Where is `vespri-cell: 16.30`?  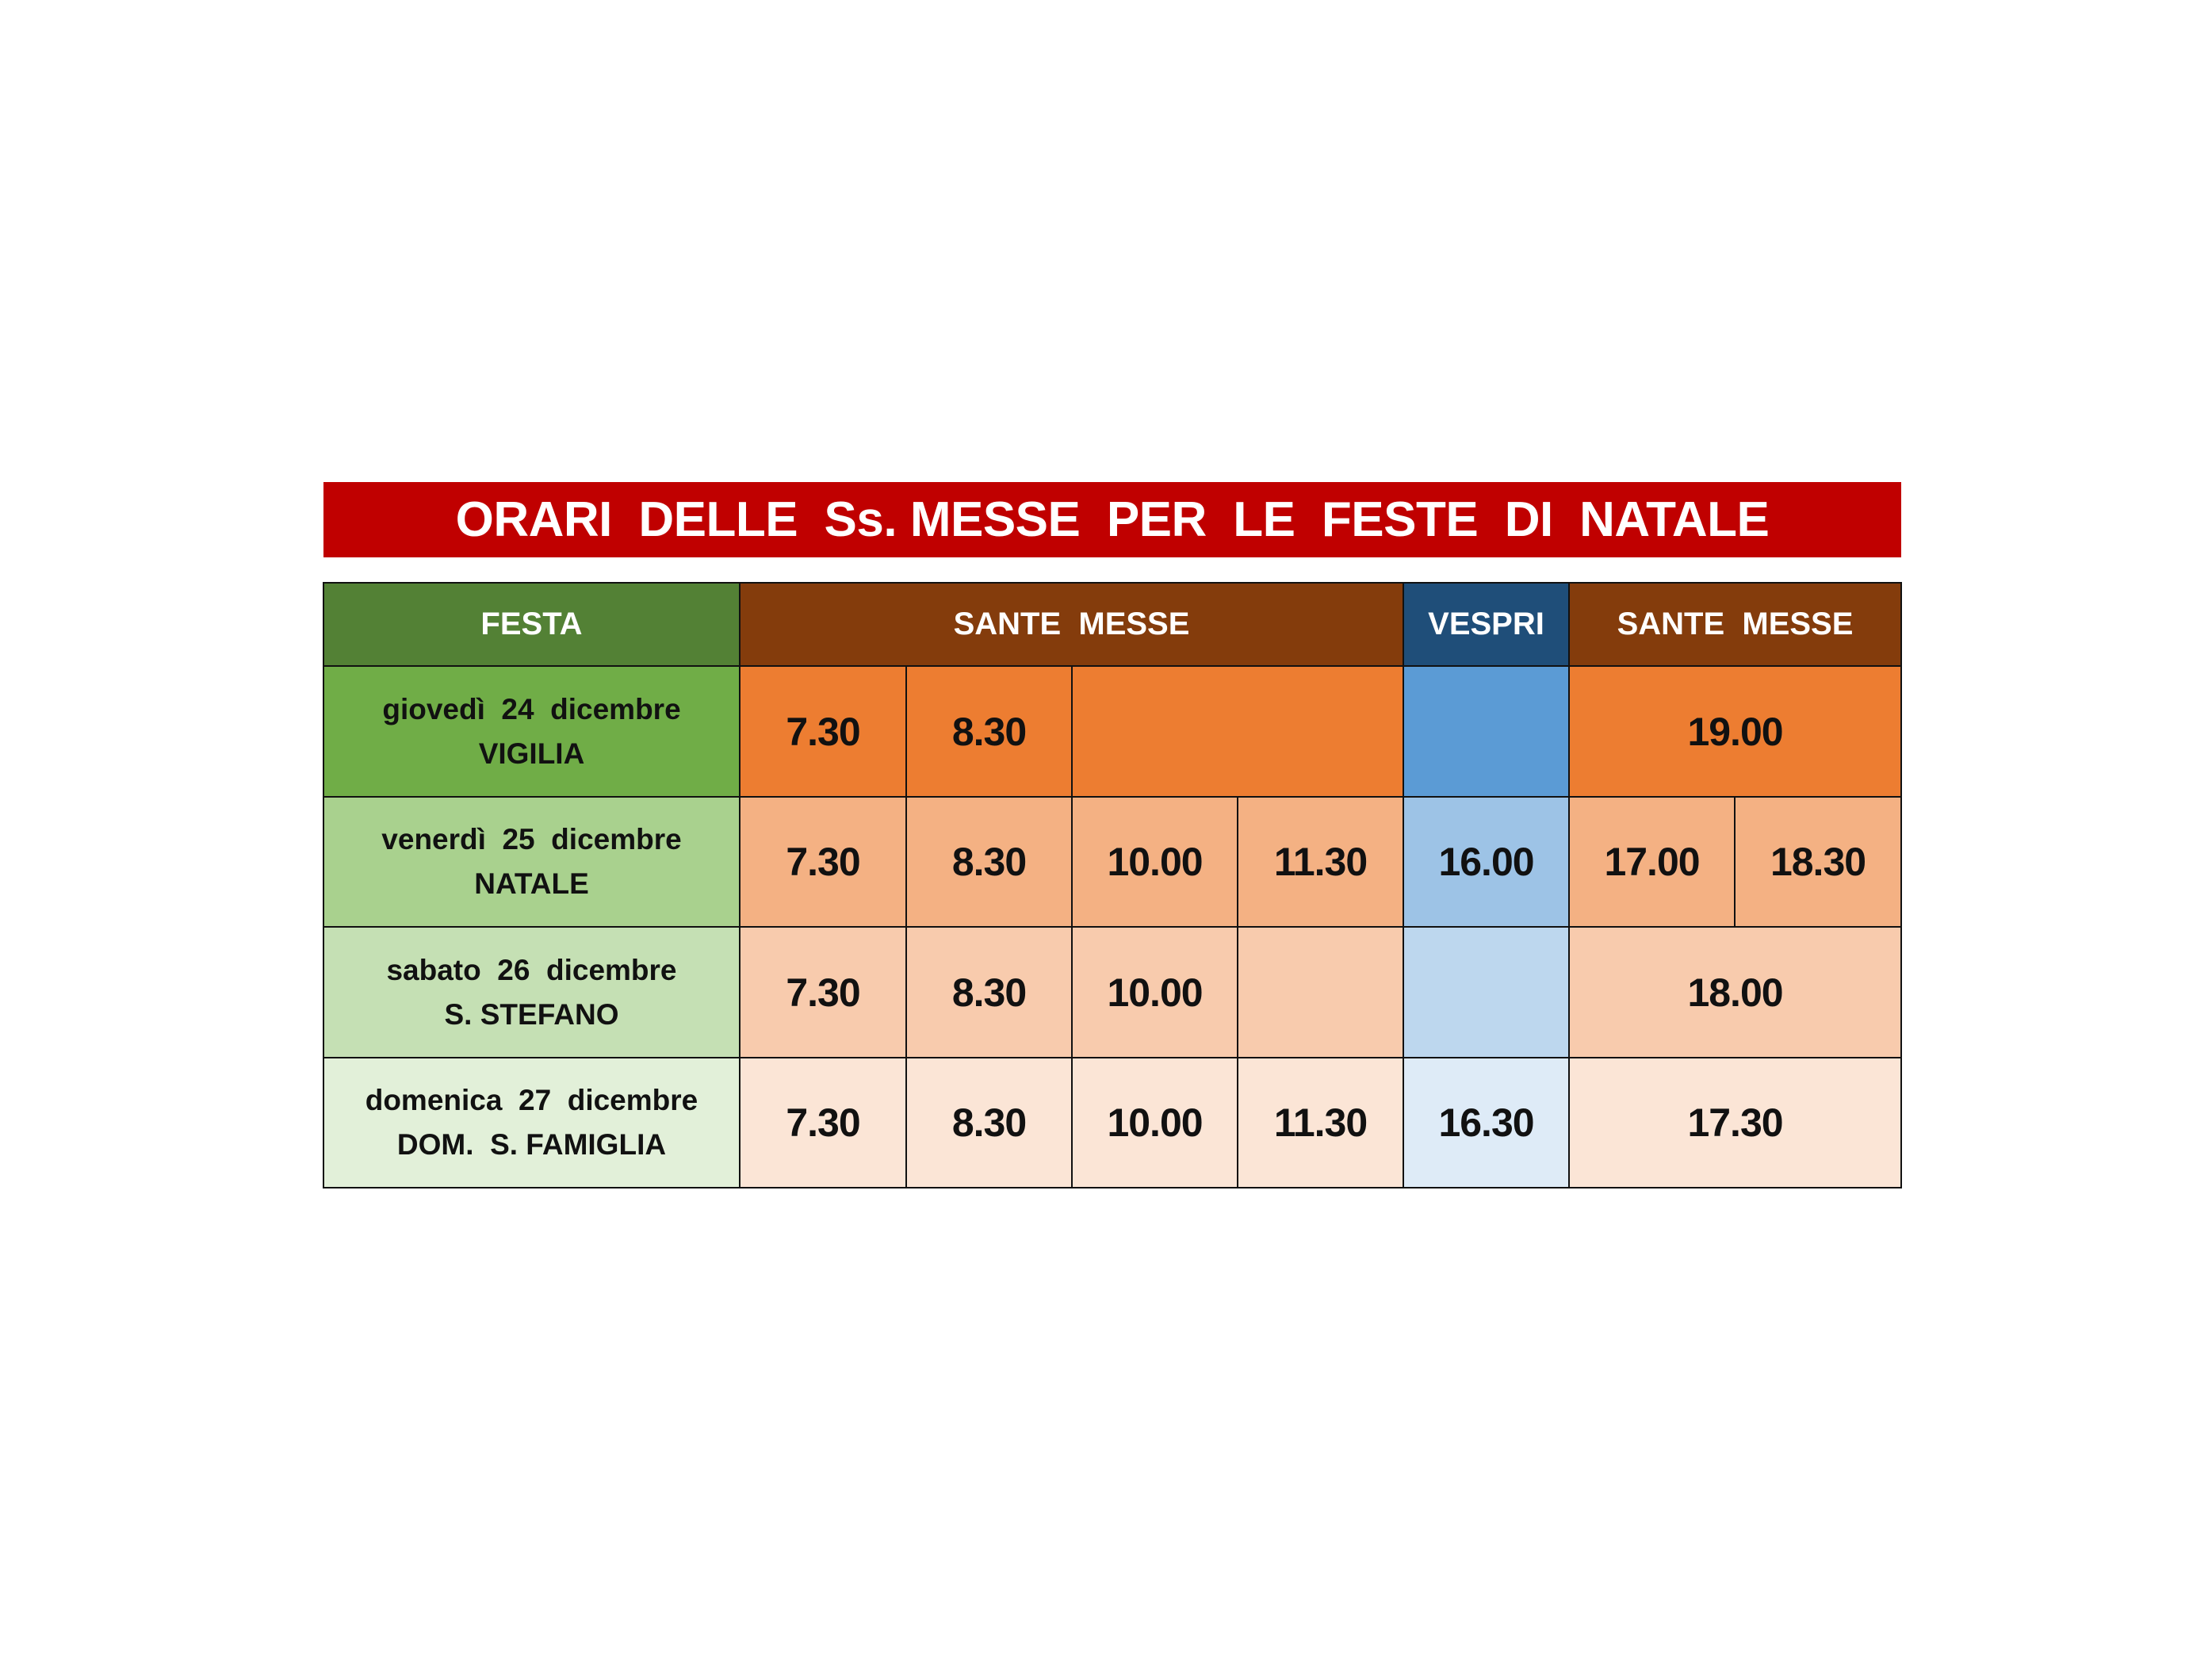
vespri-cell: 16.30 is located at coordinates (1486, 1122).